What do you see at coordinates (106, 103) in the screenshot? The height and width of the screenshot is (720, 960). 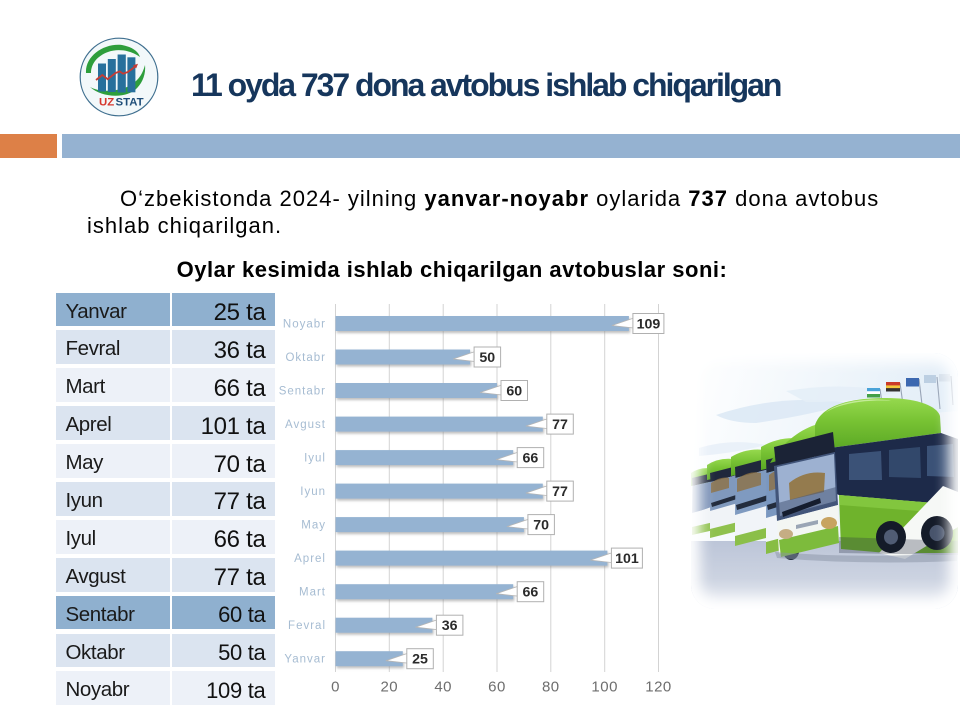 I see `svg-text: UZ` at bounding box center [106, 103].